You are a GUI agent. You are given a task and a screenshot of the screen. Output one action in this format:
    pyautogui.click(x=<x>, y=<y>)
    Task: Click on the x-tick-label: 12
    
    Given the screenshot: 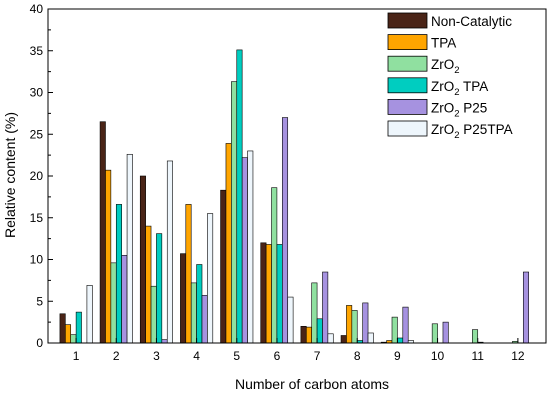 What is the action you would take?
    pyautogui.click(x=518, y=356)
    